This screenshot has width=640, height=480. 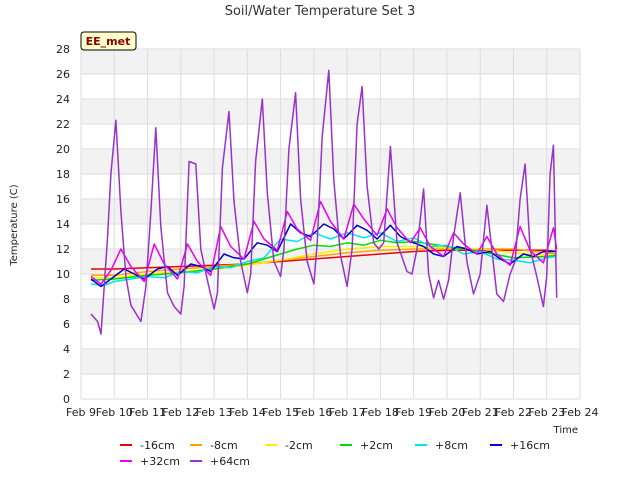 What do you see at coordinates (565, 430) in the screenshot?
I see `x-axis-label: Time` at bounding box center [565, 430].